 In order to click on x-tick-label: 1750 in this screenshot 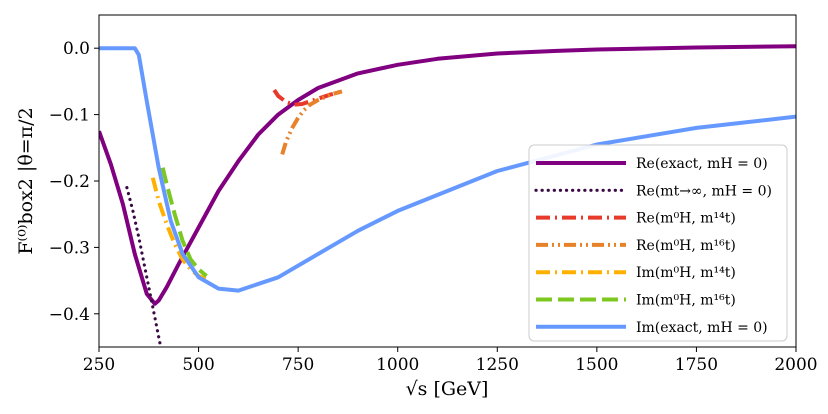, I will do `click(696, 365)`.